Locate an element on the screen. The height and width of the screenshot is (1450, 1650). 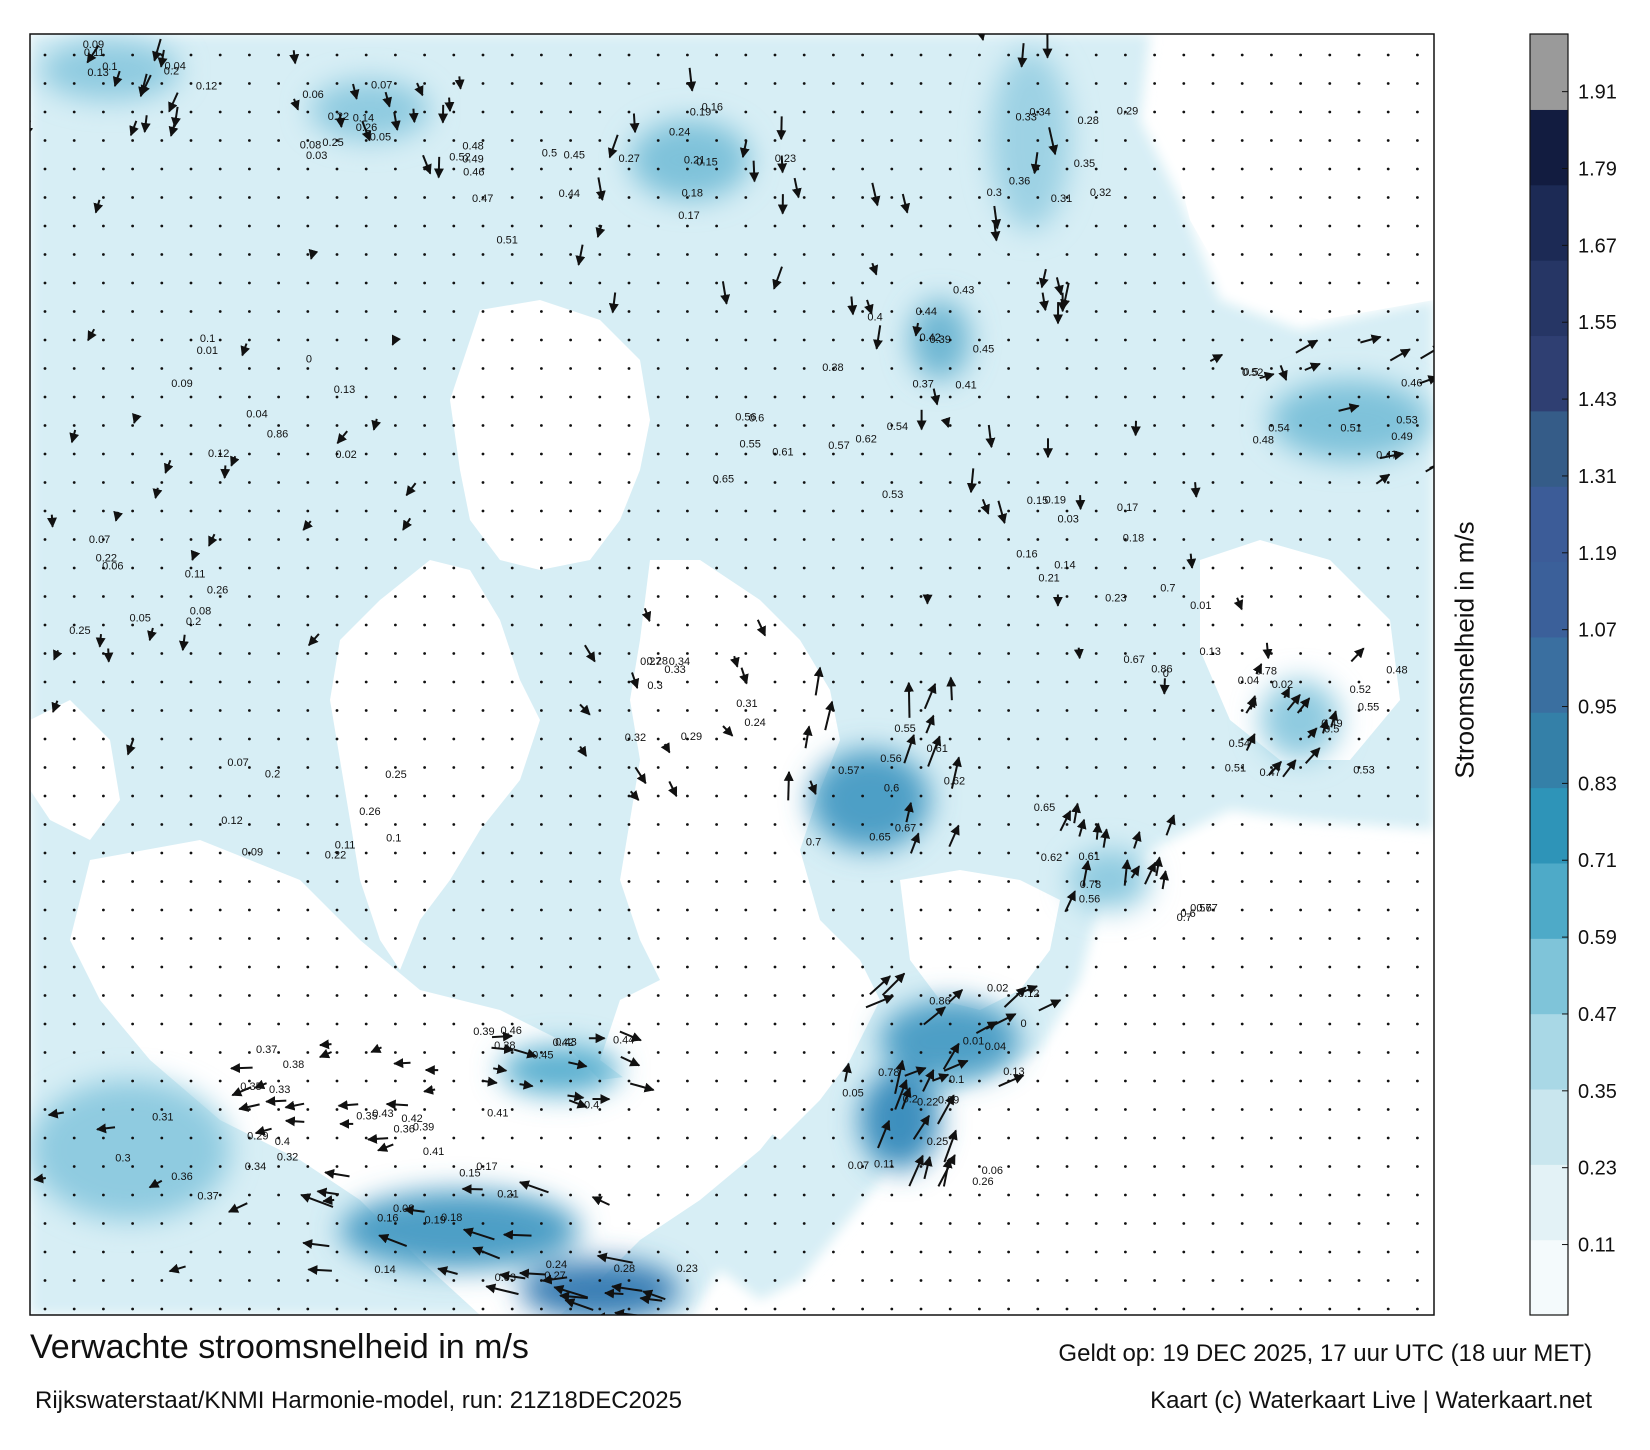
speed-label: 0.67 is located at coordinates (1134, 660).